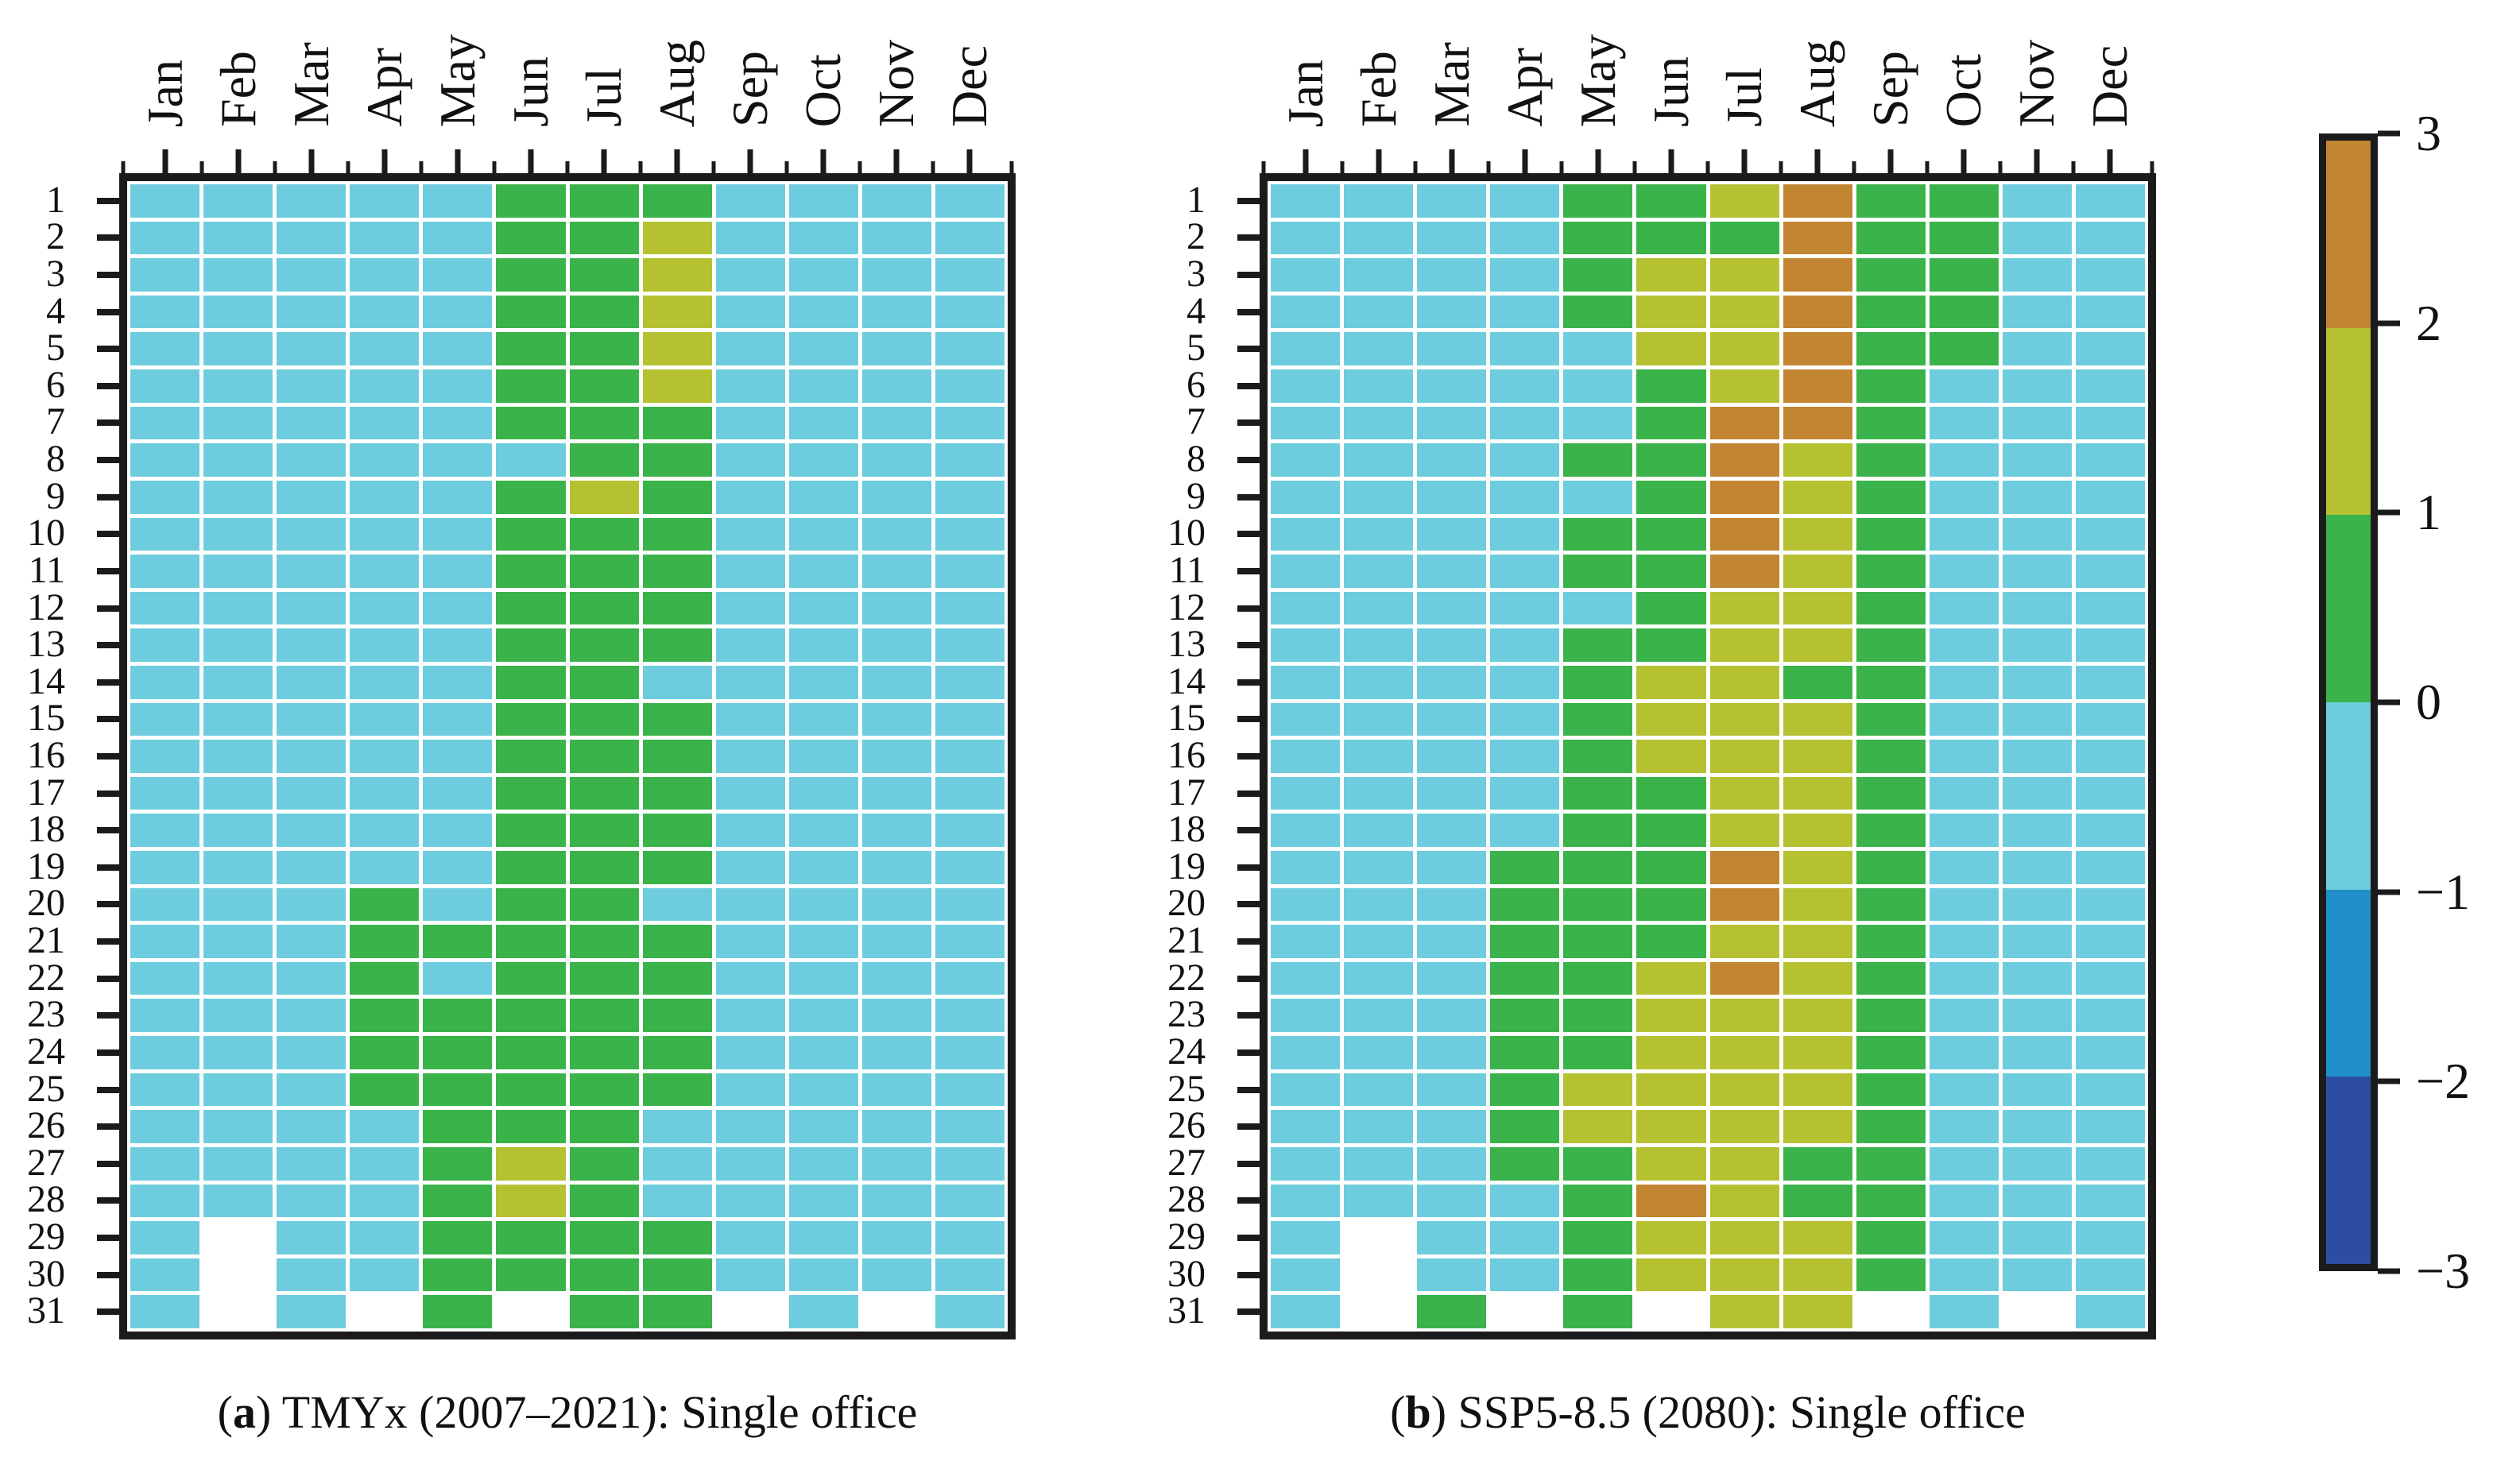 This screenshot has width=2520, height=1465. I want to click on heatmap-cell-a-23-Sep, so click(750, 1016).